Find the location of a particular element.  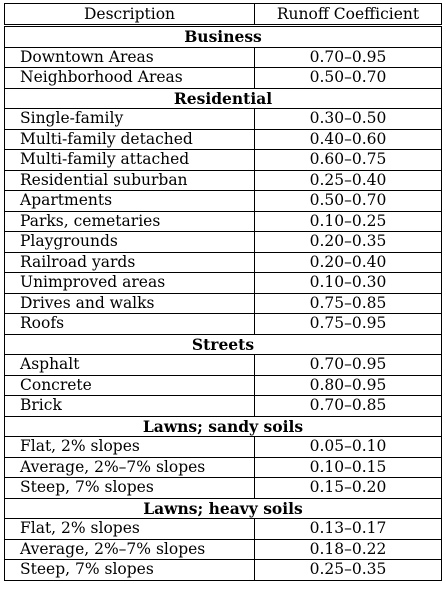

table-row: Average, 2%–7% slopes 0.10–0.15 is located at coordinates (223, 467).